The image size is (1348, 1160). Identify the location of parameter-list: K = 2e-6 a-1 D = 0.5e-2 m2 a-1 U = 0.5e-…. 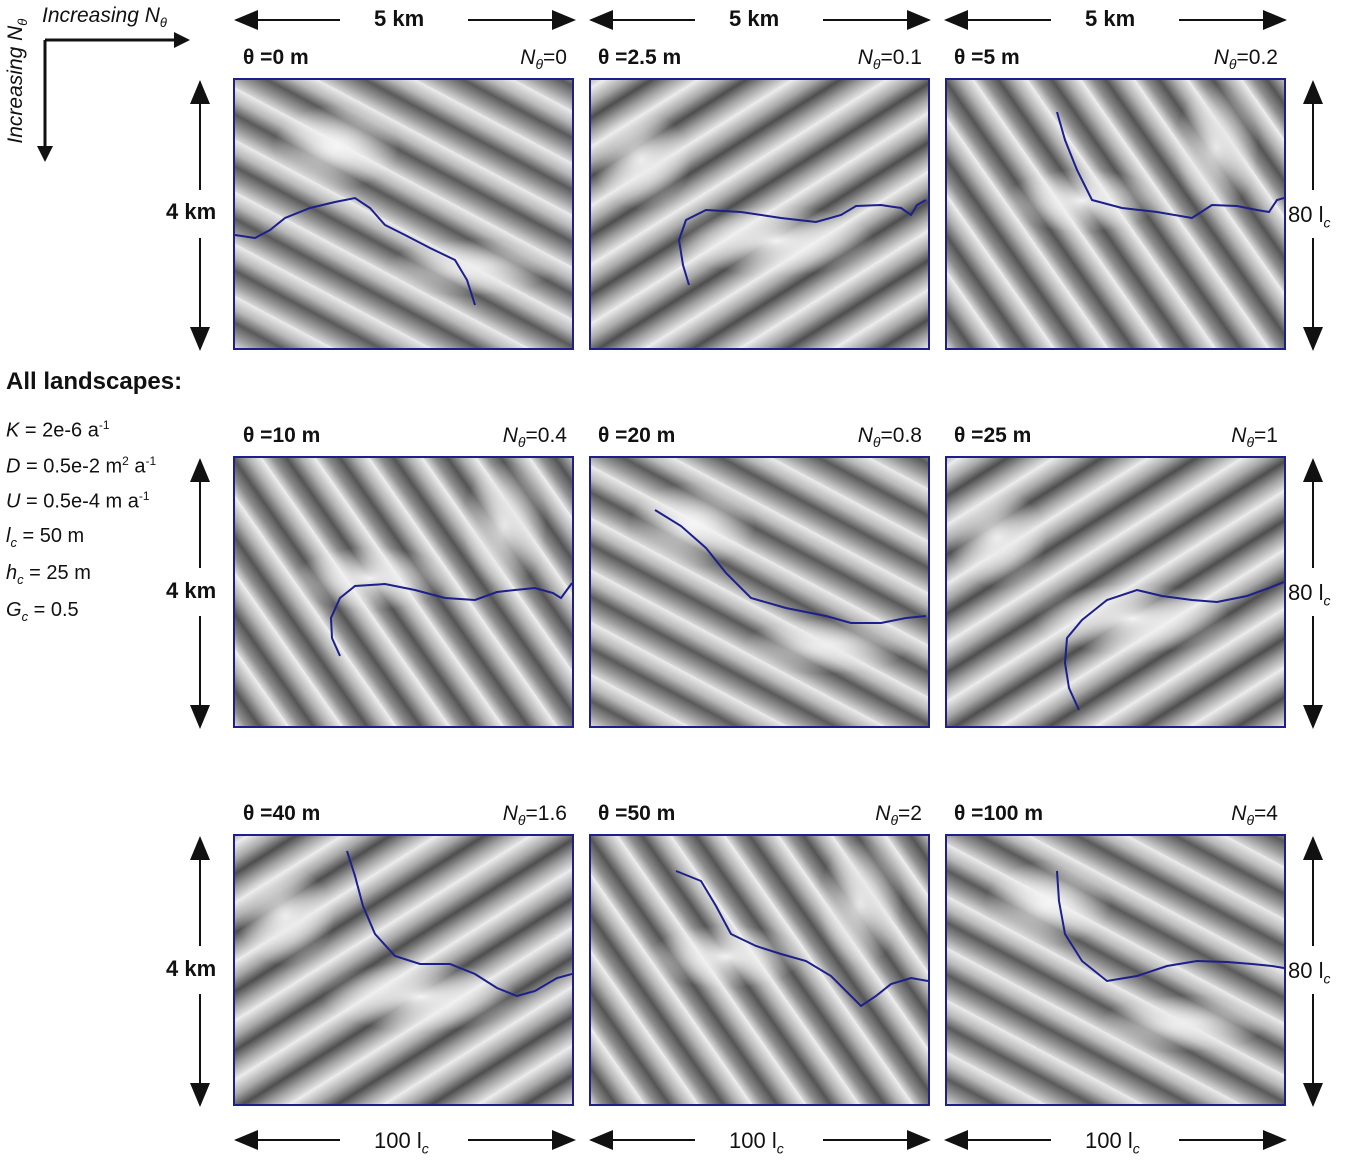
(81, 521).